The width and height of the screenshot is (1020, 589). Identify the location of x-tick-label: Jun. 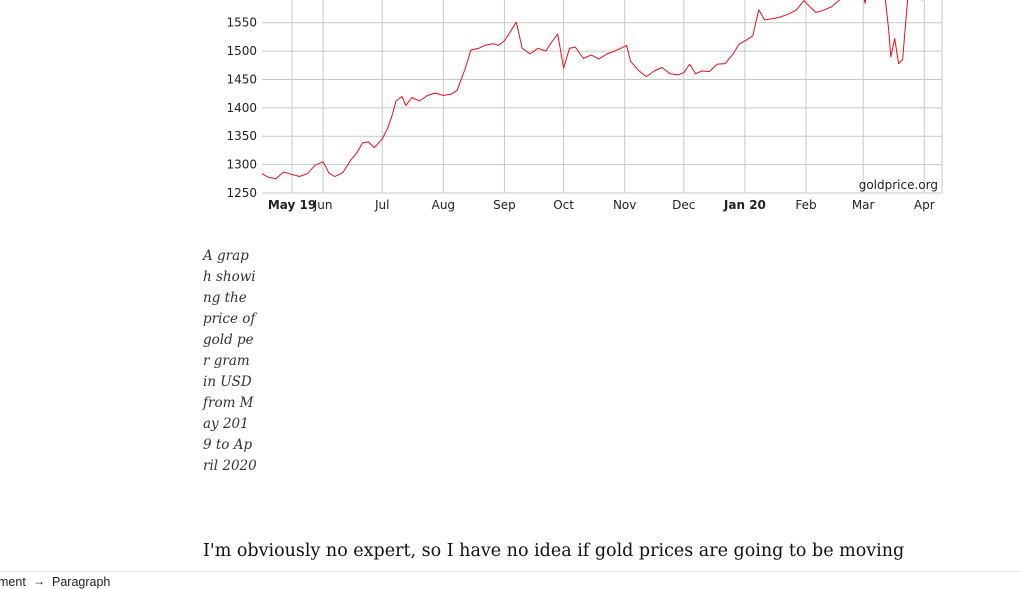
(323, 205).